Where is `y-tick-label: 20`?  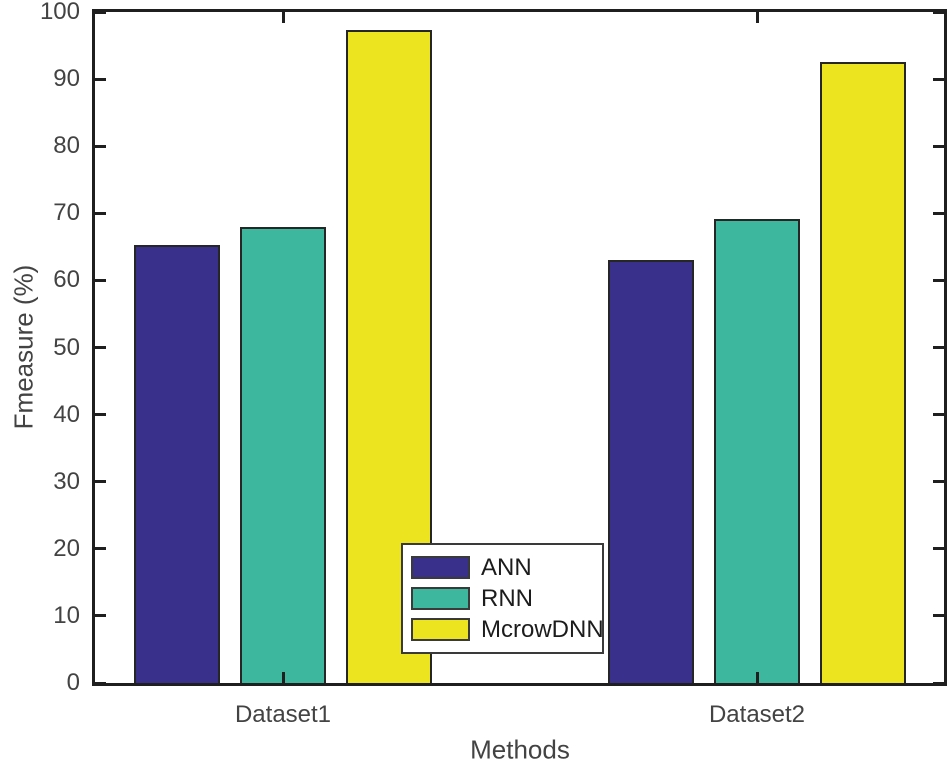
y-tick-label: 20 is located at coordinates (66, 548).